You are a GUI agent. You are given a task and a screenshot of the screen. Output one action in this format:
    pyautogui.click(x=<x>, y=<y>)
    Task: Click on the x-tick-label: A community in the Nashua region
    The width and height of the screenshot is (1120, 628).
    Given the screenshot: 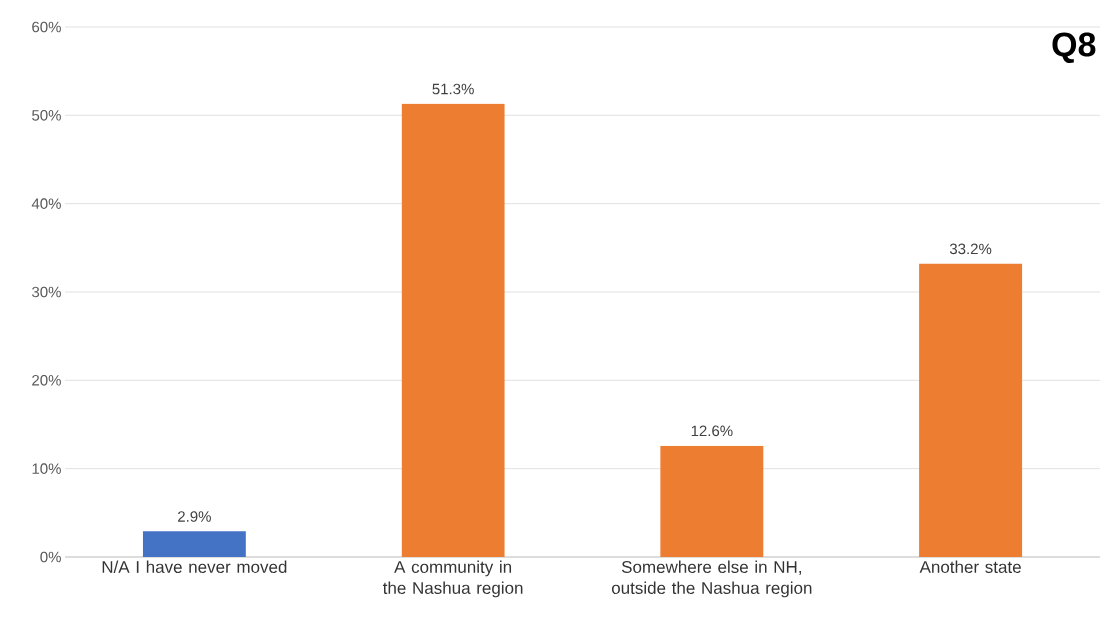 What is the action you would take?
    pyautogui.click(x=452, y=579)
    